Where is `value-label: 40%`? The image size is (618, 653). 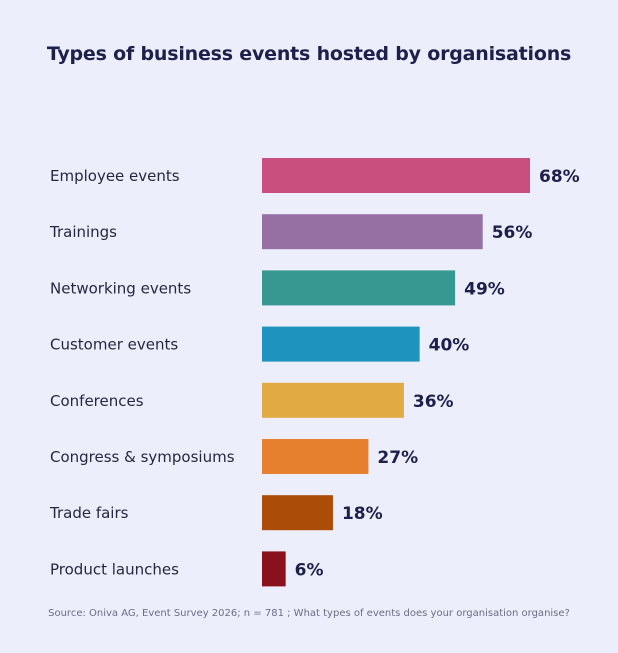 value-label: 40% is located at coordinates (449, 346).